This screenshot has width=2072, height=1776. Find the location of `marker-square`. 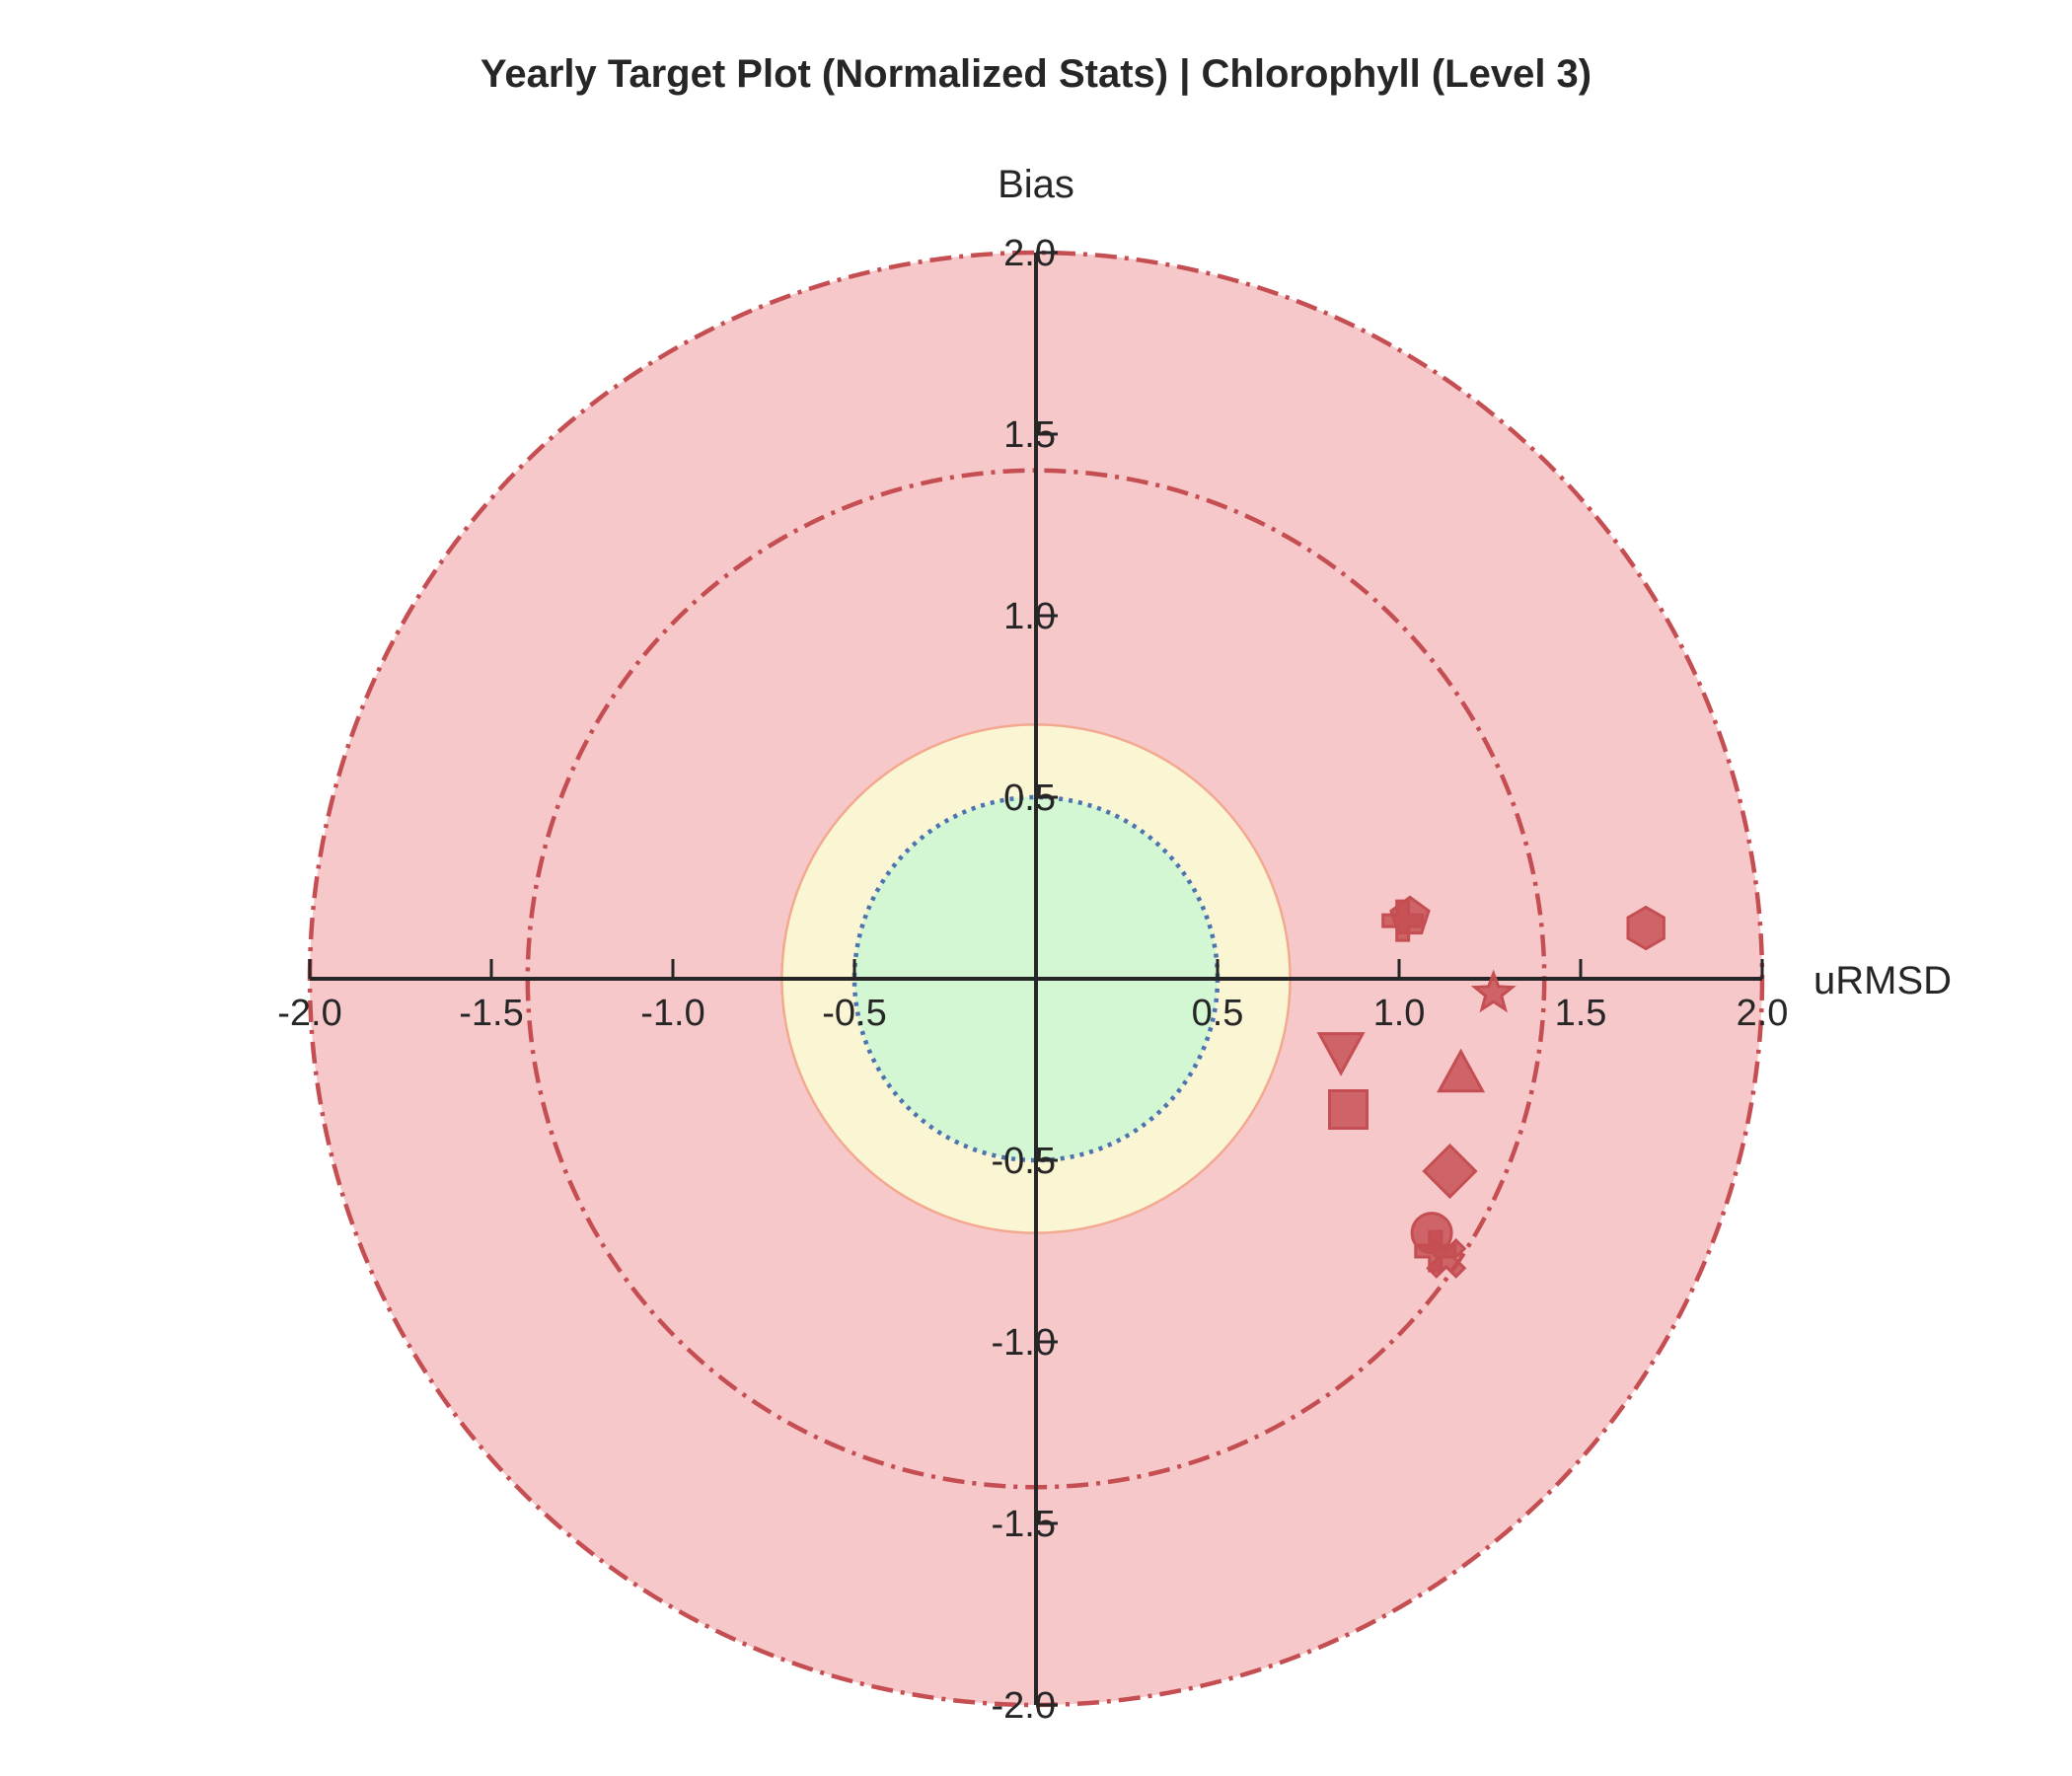

marker-square is located at coordinates (1349, 1110).